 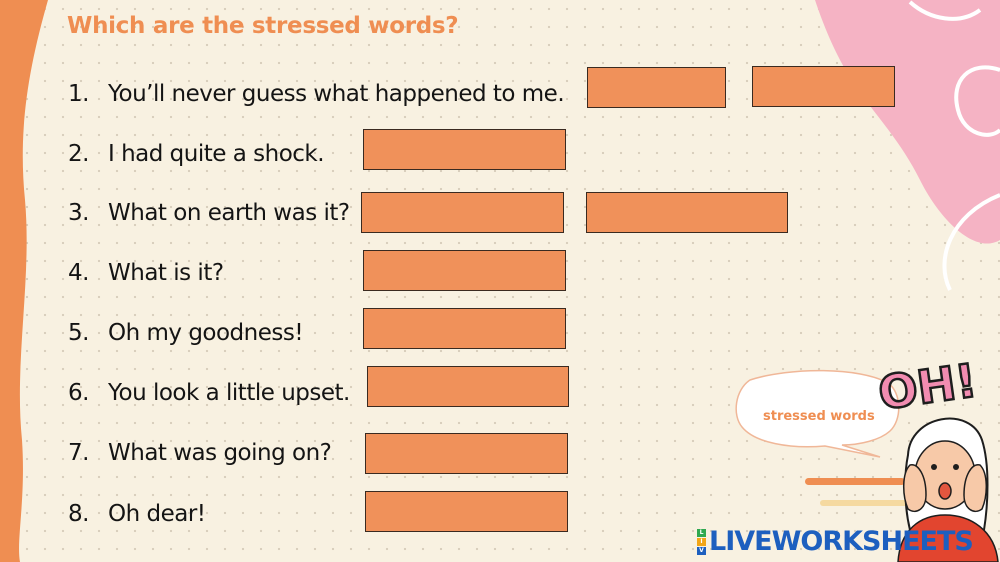 What do you see at coordinates (78, 94) in the screenshot?
I see `question-number: 1.` at bounding box center [78, 94].